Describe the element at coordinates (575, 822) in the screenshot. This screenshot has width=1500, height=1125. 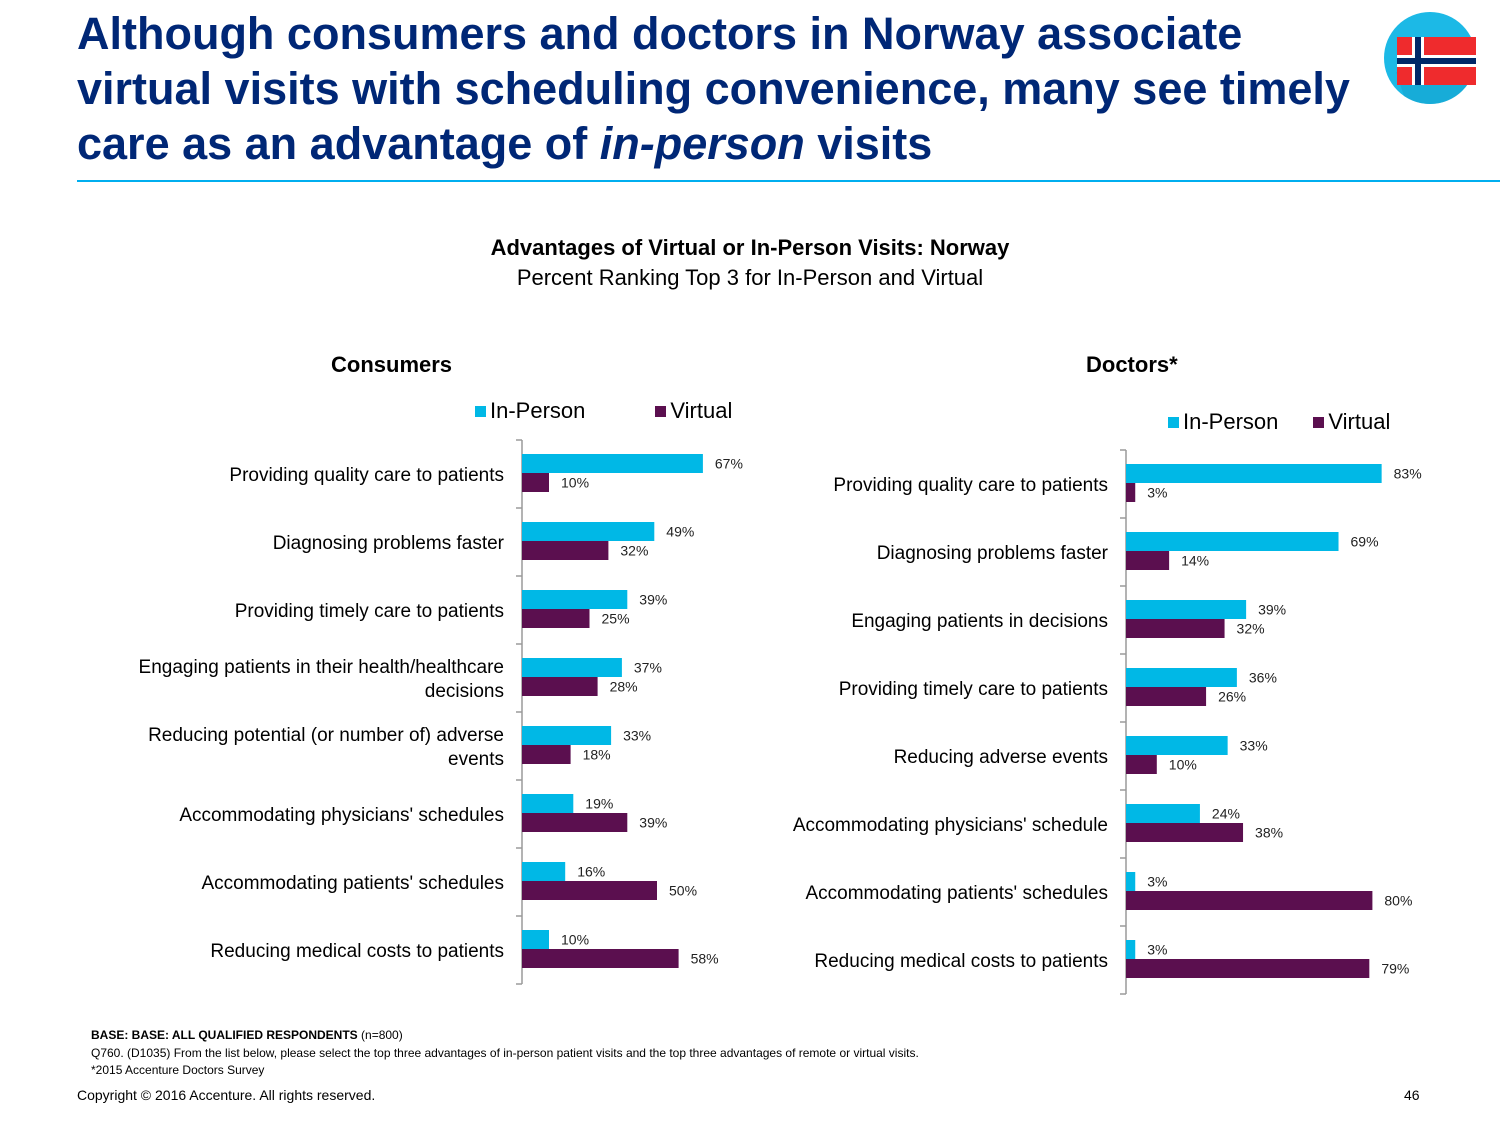
I see `bar-virtual-accommodating-physicians-schedules` at that location.